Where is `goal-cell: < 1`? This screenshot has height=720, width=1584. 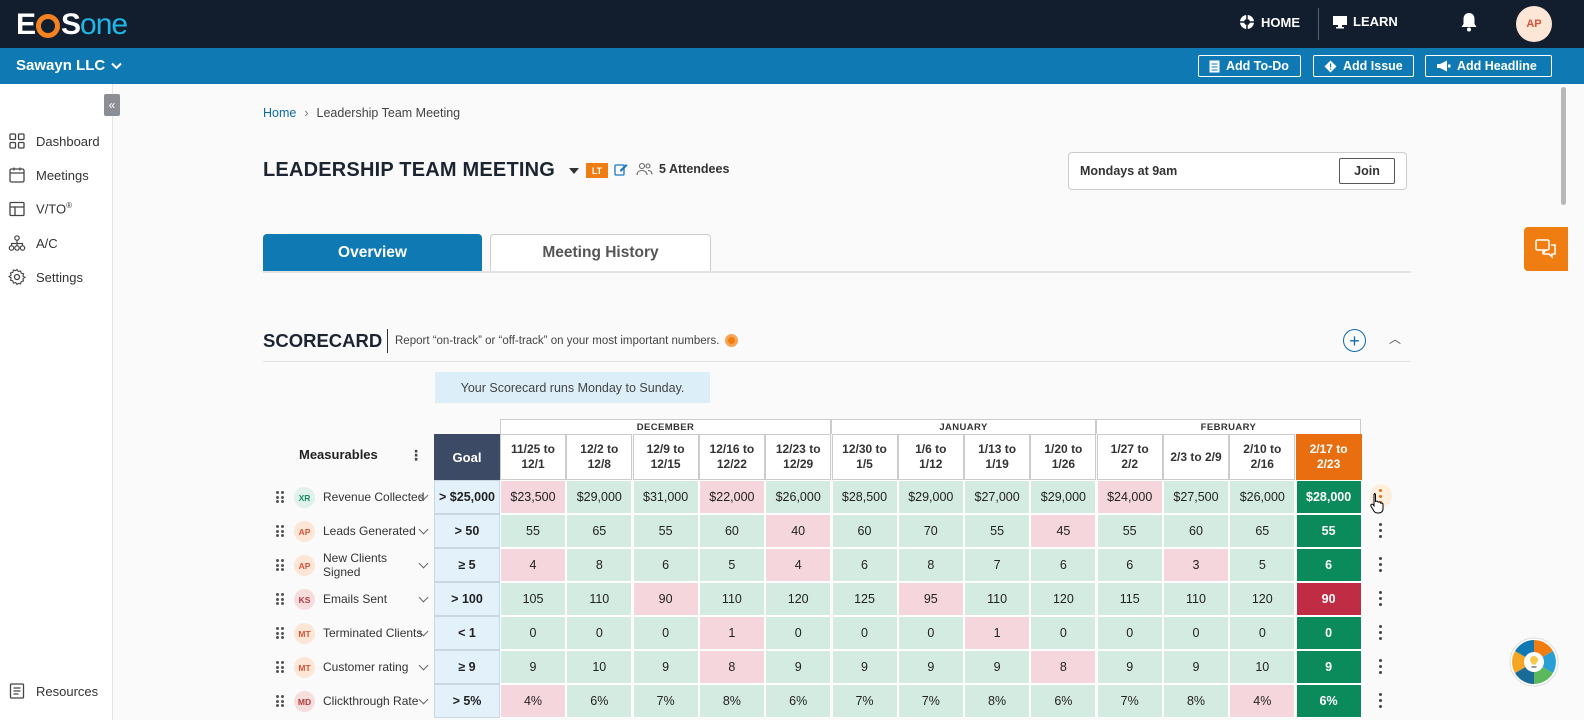
goal-cell: < 1 is located at coordinates (467, 633).